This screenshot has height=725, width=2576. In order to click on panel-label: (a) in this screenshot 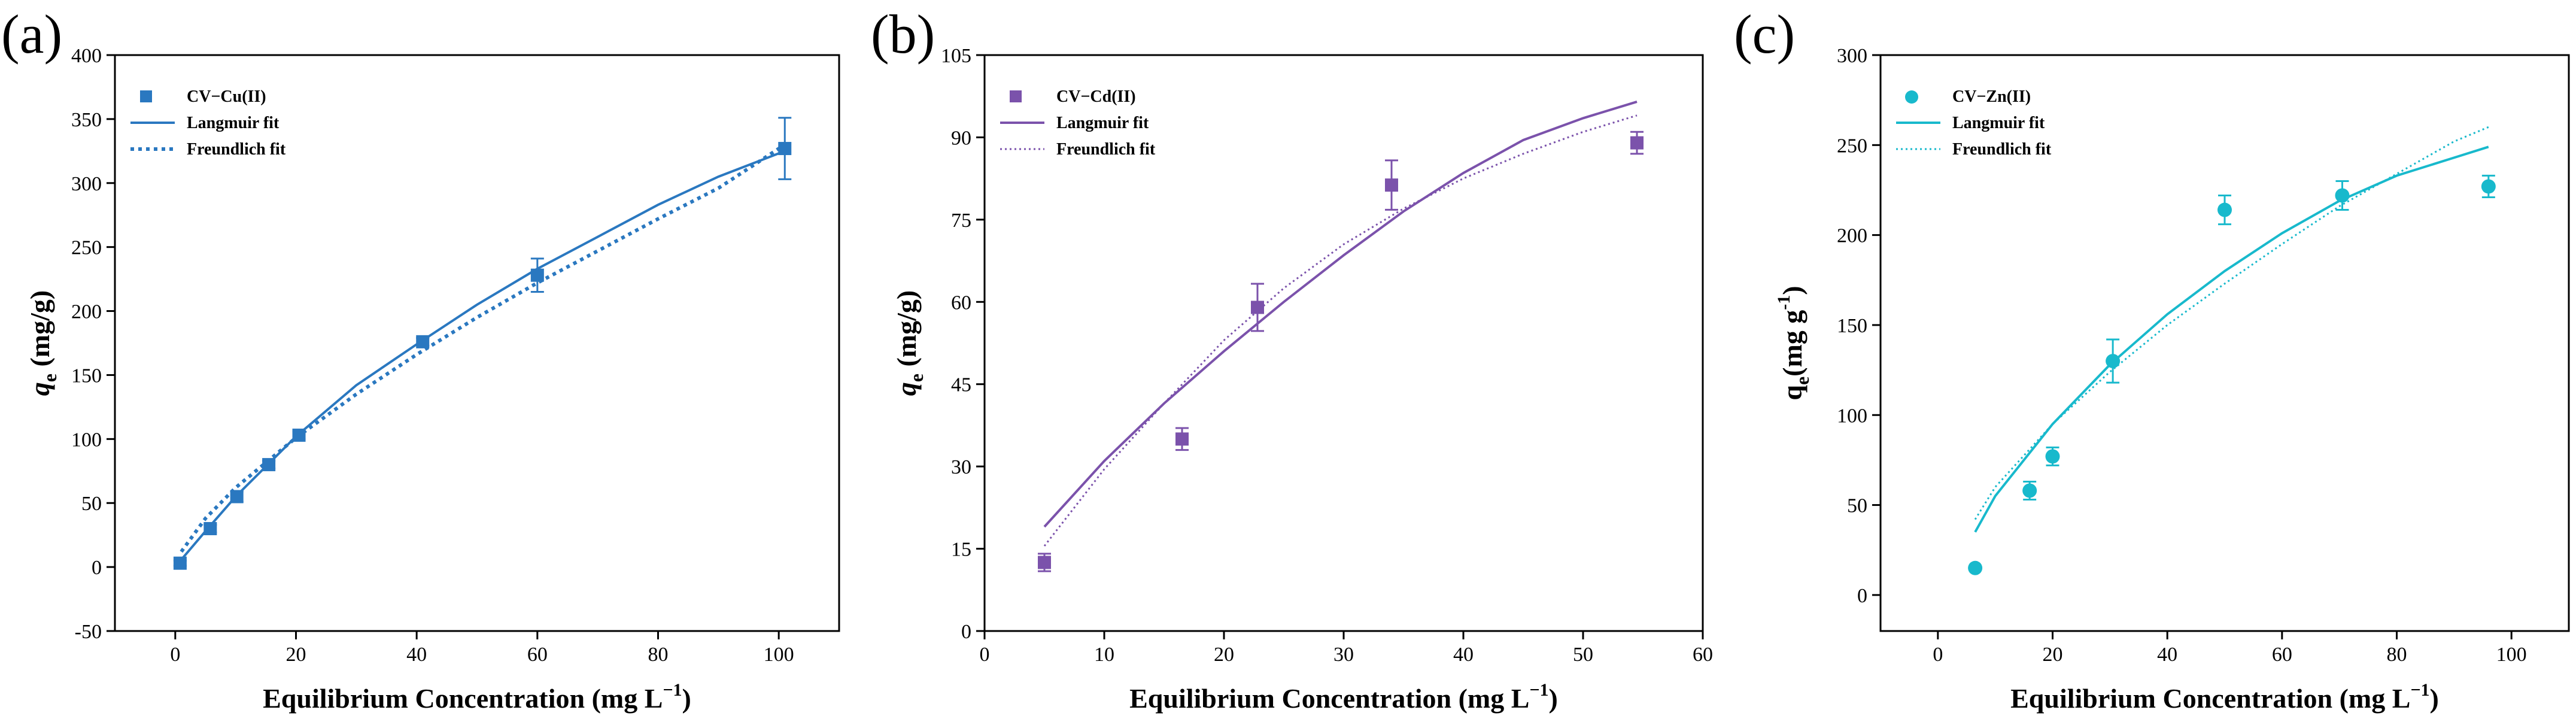, I will do `click(32, 34)`.